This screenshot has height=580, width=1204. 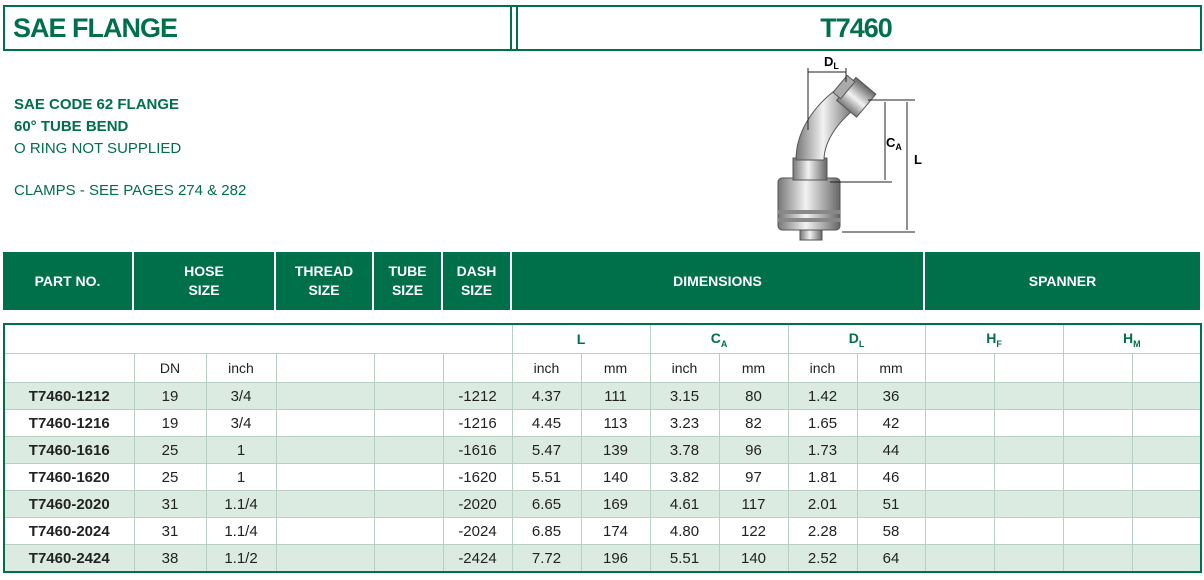 I want to click on group-header: CA, so click(x=719, y=338).